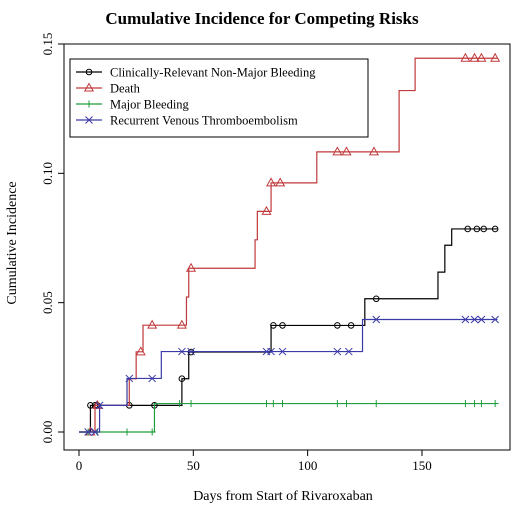 Image resolution: width=520 pixels, height=514 pixels. What do you see at coordinates (150, 105) in the screenshot?
I see `legend-label-major-bleeding: Major Bleeding` at bounding box center [150, 105].